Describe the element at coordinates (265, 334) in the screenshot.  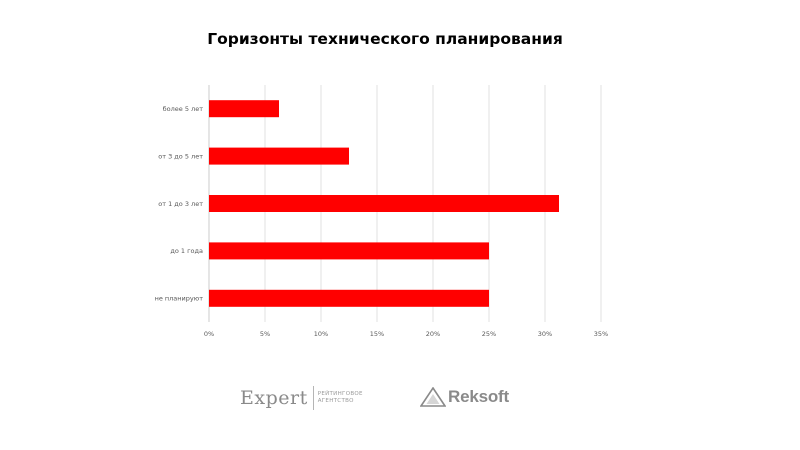
I see `x-tick-label: 5%` at that location.